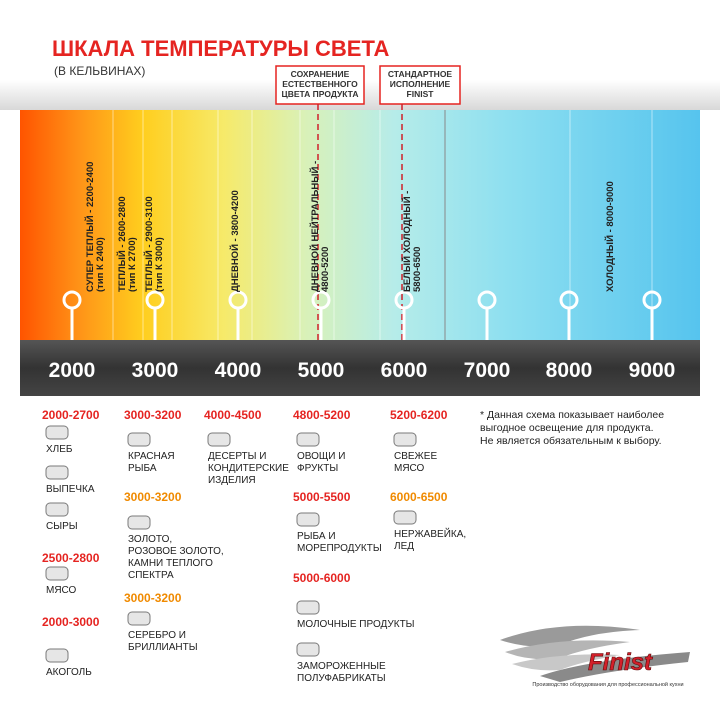  Describe the element at coordinates (341, 678) in the screenshot. I see `product-label: ПОЛУФАБРИКАТЫ` at that location.